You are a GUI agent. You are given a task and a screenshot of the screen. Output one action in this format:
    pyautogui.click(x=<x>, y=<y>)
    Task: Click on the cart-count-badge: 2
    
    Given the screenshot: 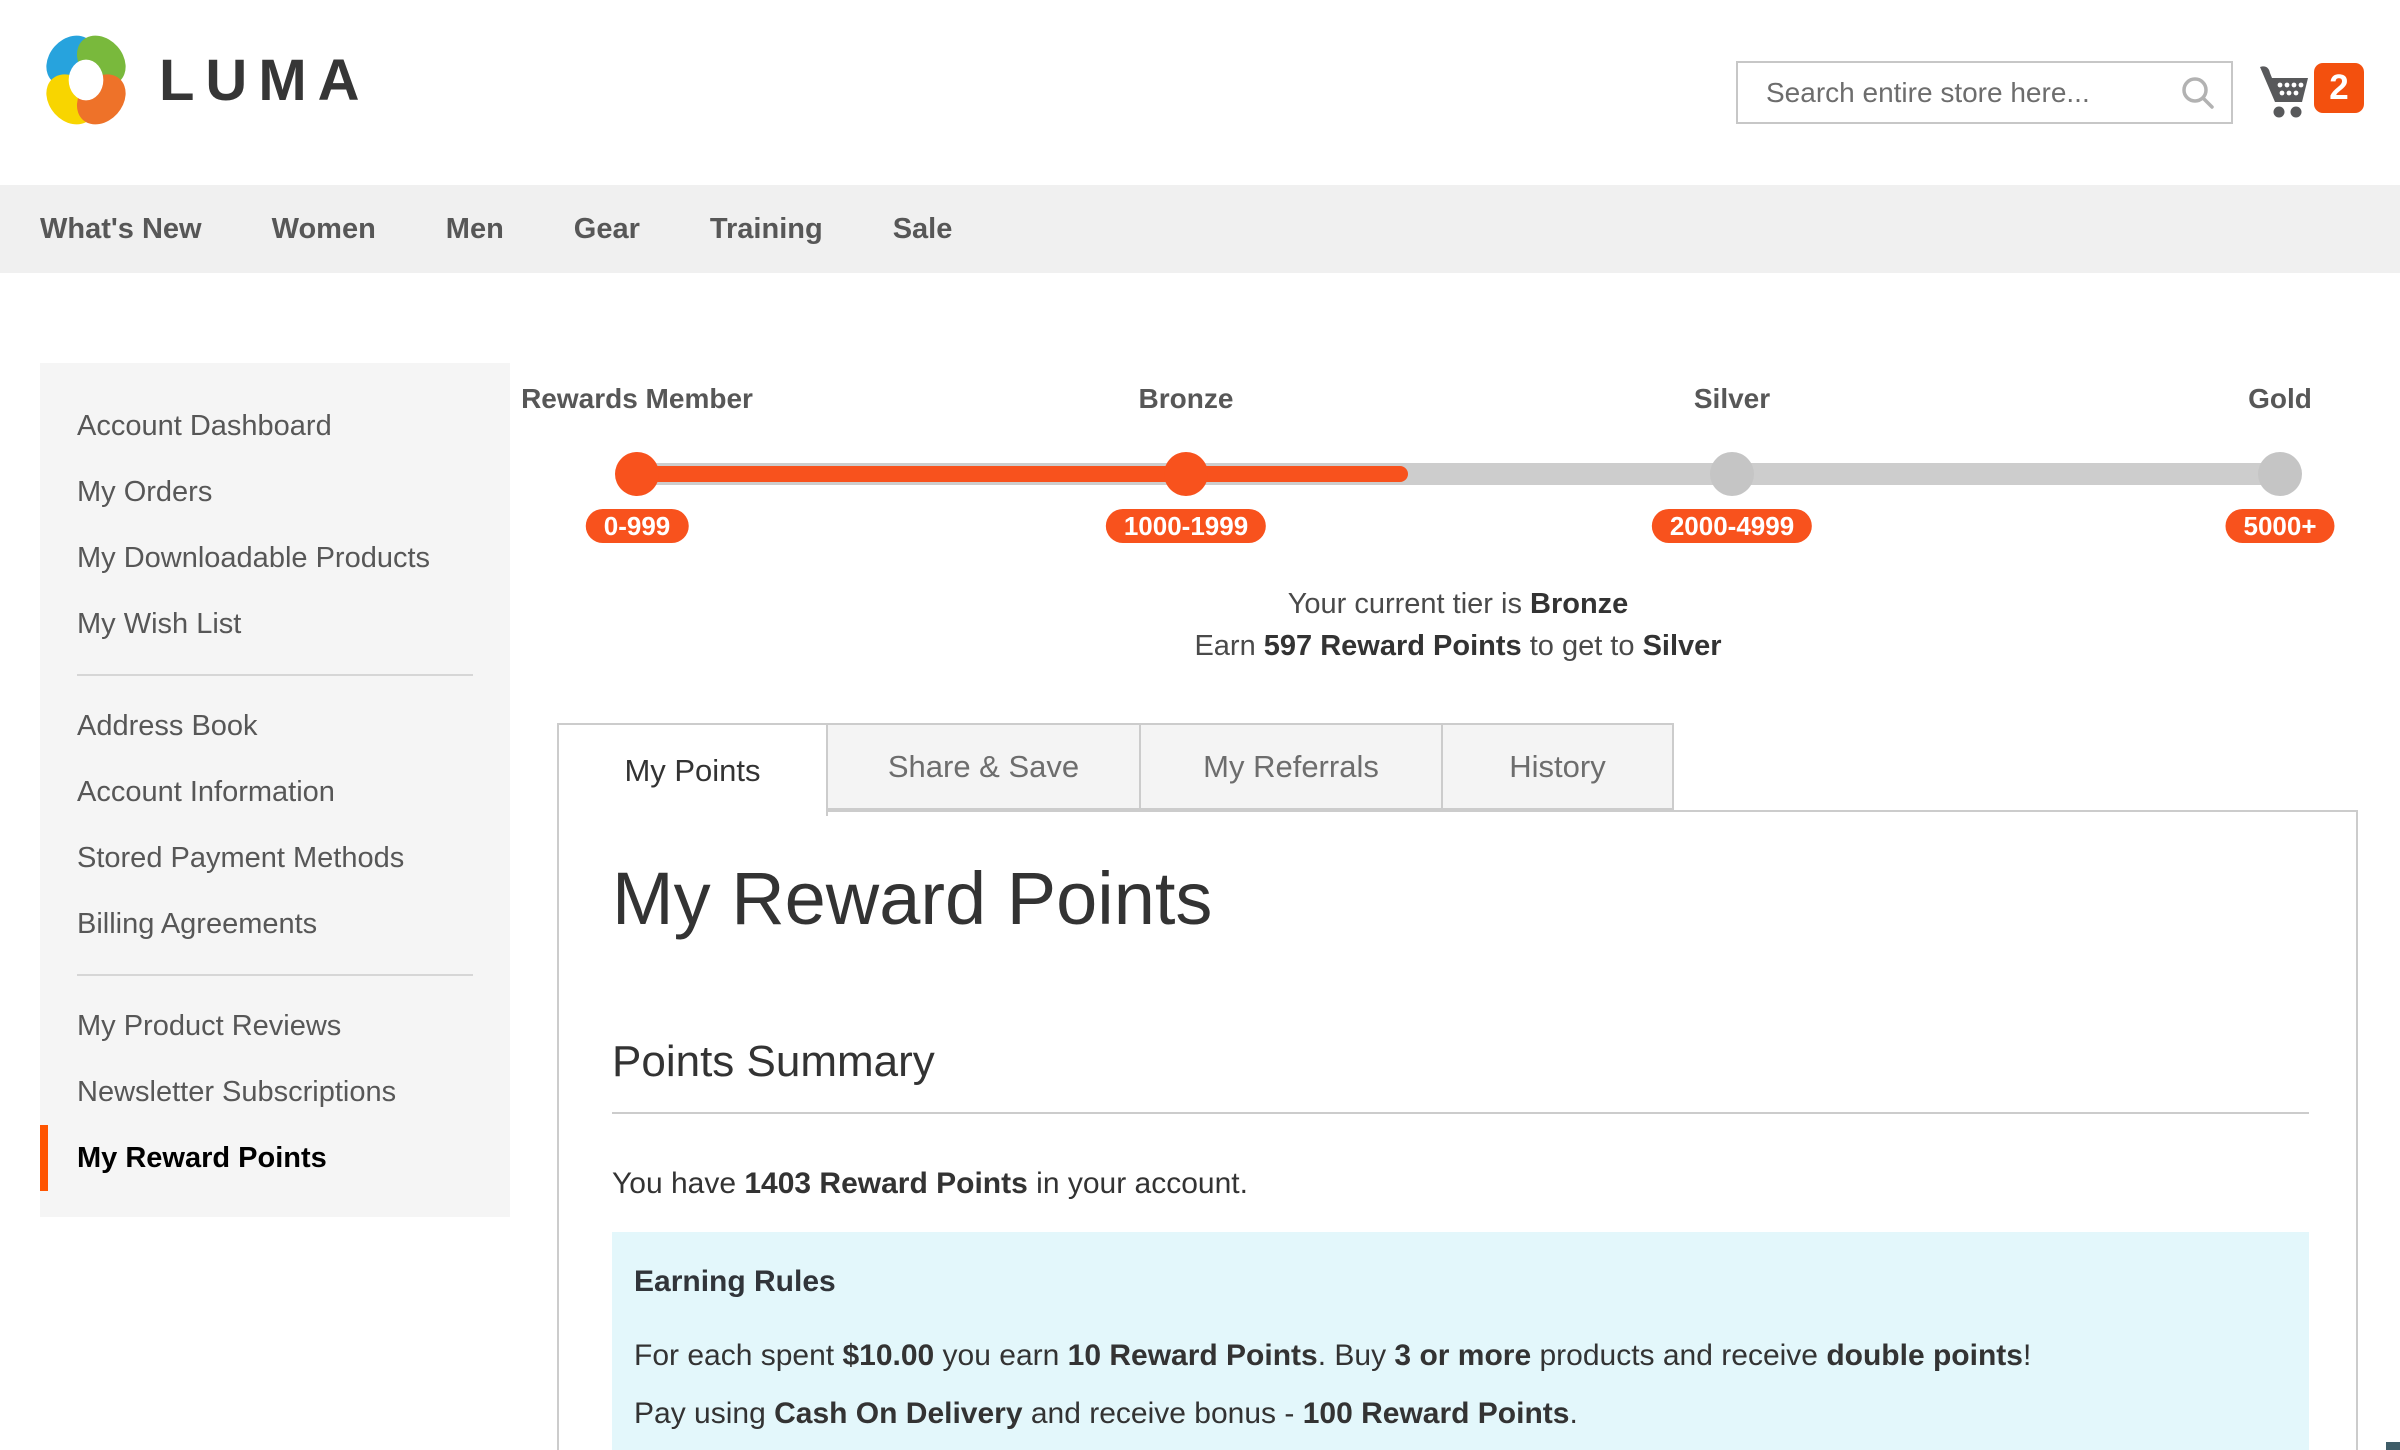 What is the action you would take?
    pyautogui.click(x=2339, y=88)
    